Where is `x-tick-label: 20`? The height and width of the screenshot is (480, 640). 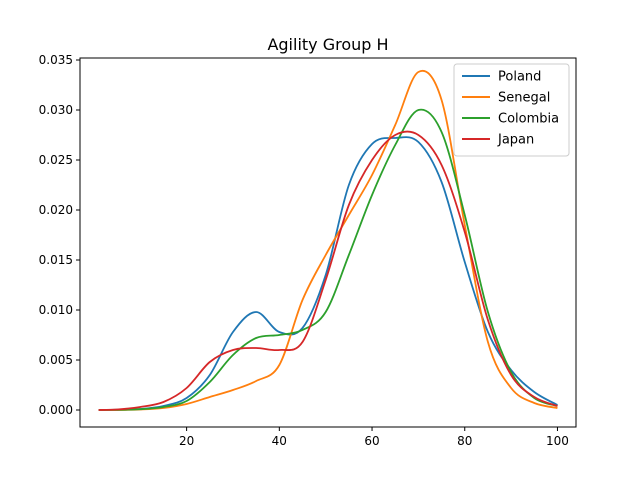 x-tick-label: 20 is located at coordinates (186, 441).